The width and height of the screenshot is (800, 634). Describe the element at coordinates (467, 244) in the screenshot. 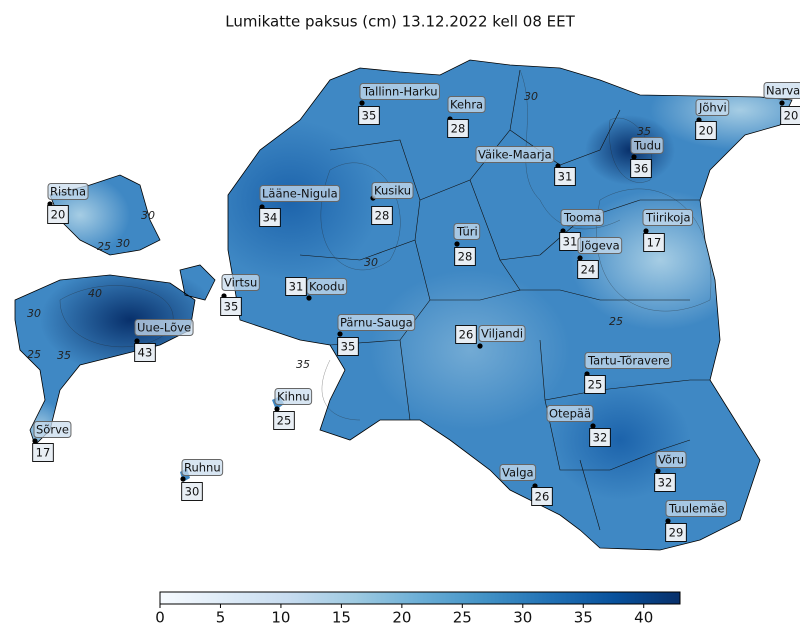

I see `station: Türi 28` at that location.